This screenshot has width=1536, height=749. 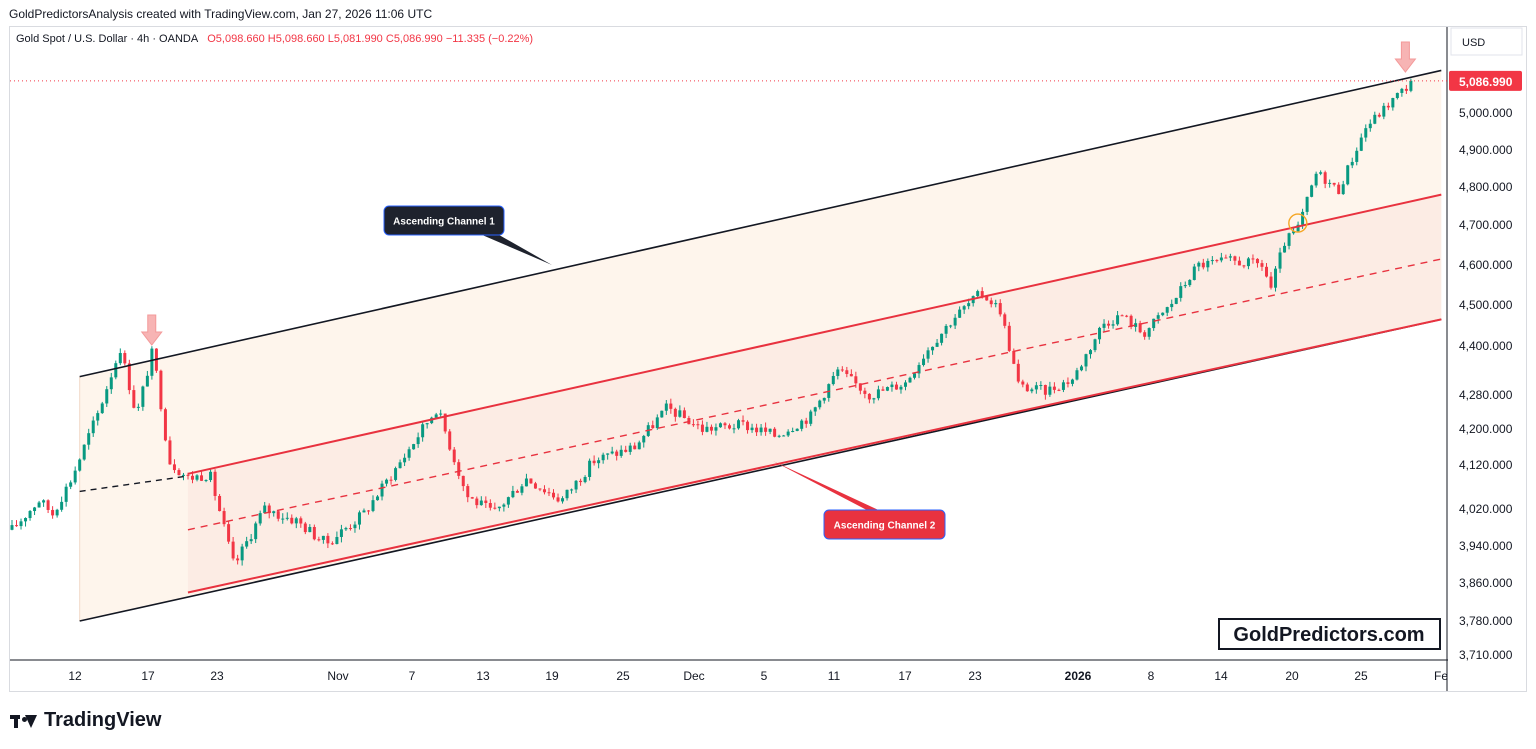 What do you see at coordinates (355, 39) in the screenshot?
I see `low-value: L5,081.990` at bounding box center [355, 39].